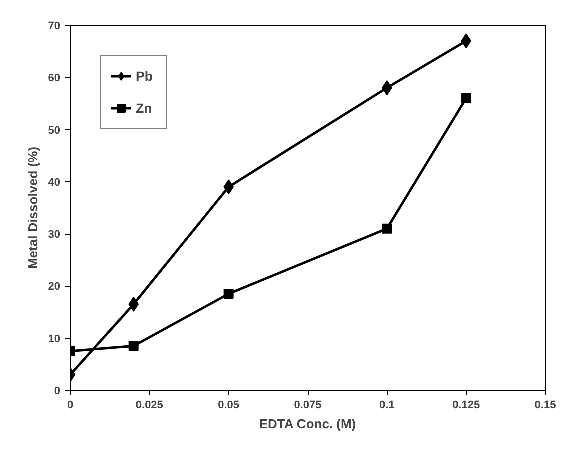  Describe the element at coordinates (150, 406) in the screenshot. I see `x-tick-label: 0.025` at that location.